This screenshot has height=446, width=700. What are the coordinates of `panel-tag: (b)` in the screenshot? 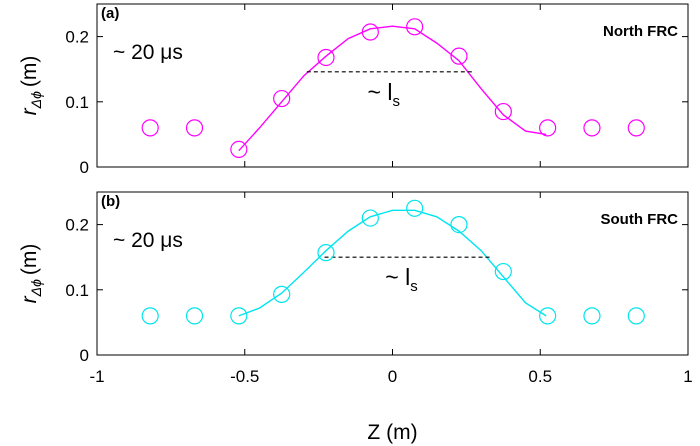 It's located at (110, 201).